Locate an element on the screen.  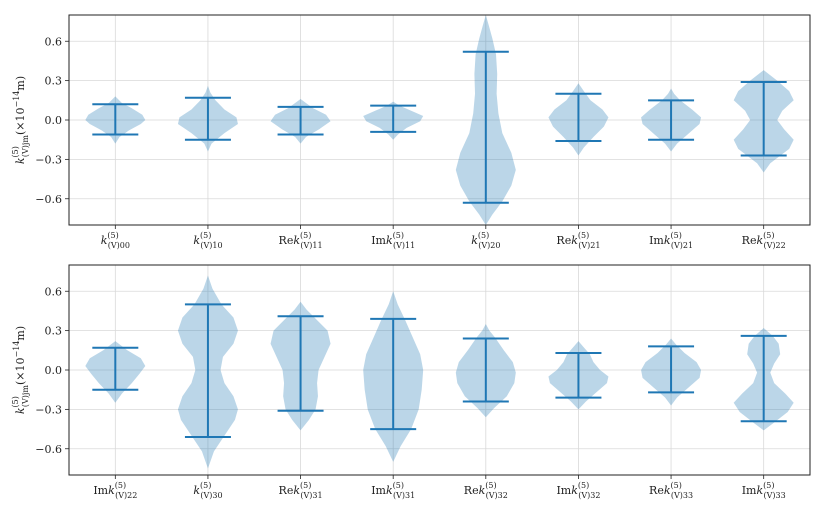
x-tick-label: k(5) (V)10 is located at coordinates (207, 240).